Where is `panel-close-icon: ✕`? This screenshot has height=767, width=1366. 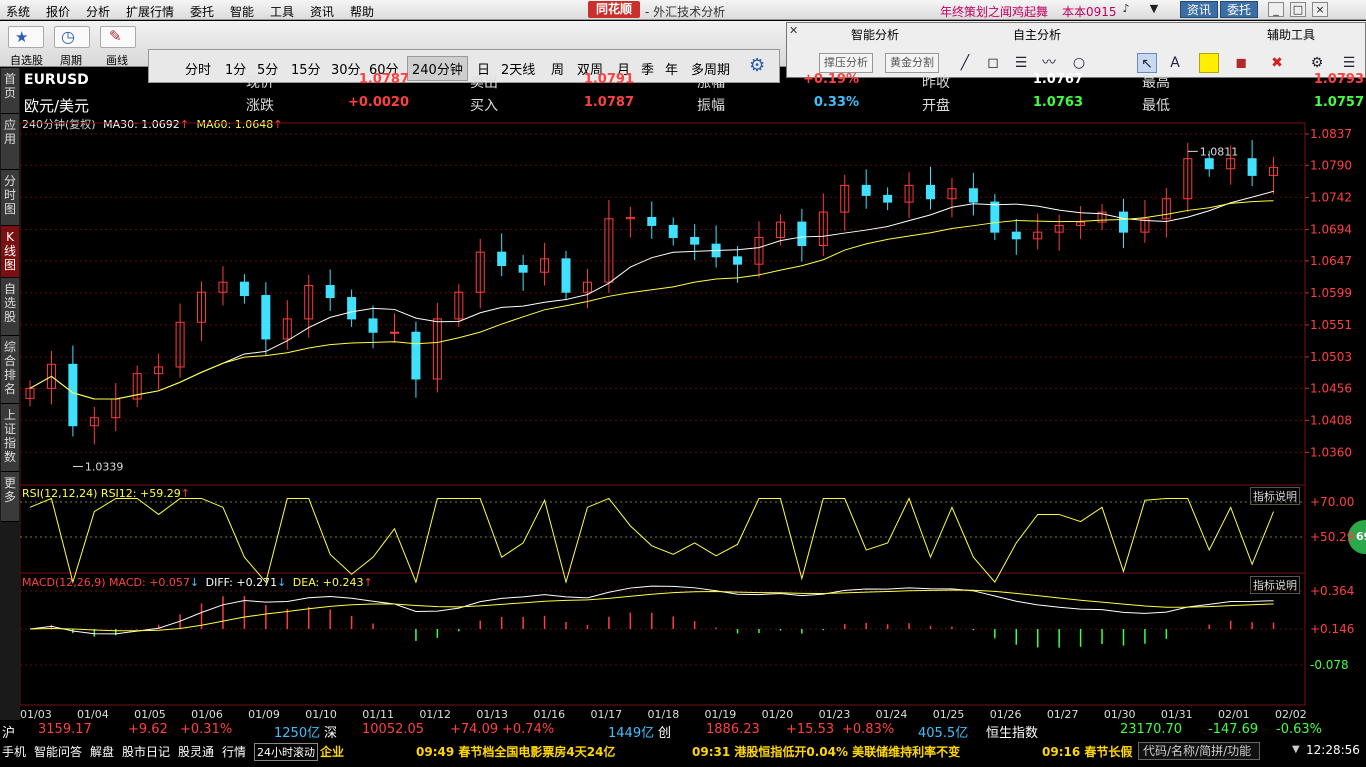
panel-close-icon: ✕ is located at coordinates (794, 30).